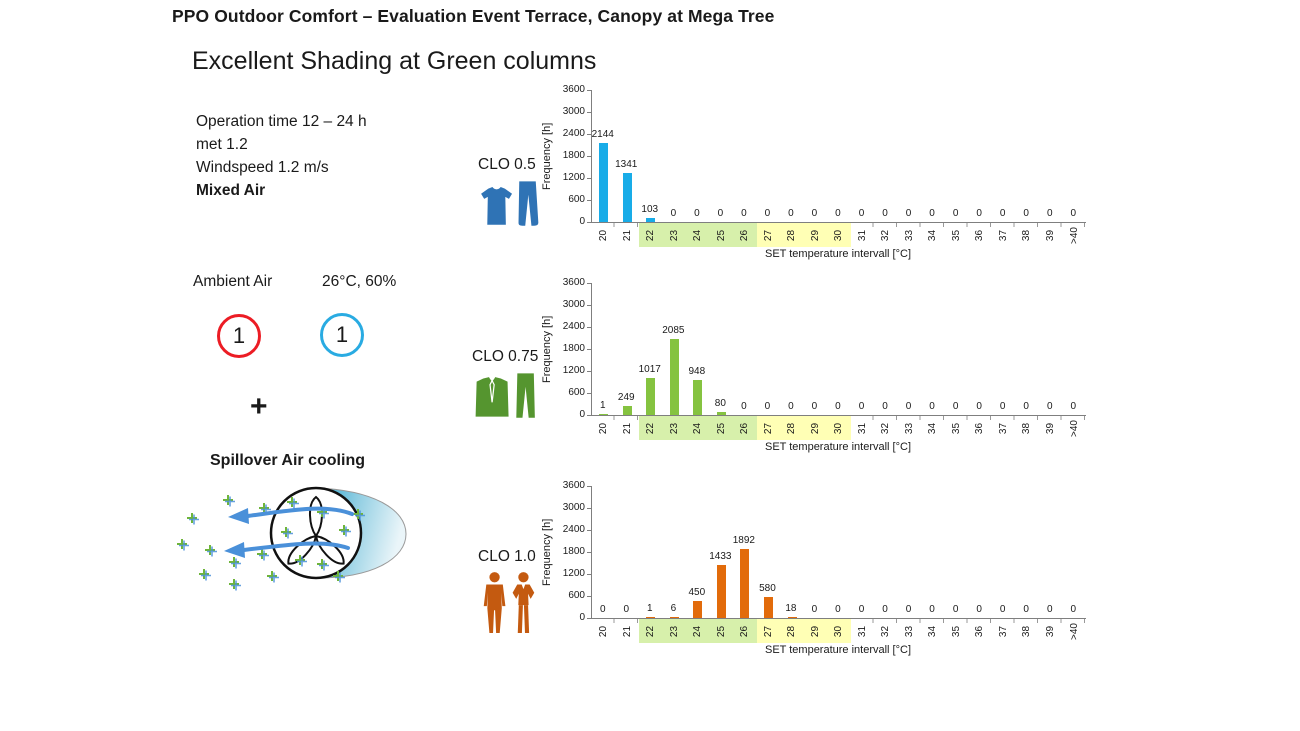 The height and width of the screenshot is (731, 1300). I want to click on condition-windspeed: Windspeed 1.2 m/s, so click(262, 167).